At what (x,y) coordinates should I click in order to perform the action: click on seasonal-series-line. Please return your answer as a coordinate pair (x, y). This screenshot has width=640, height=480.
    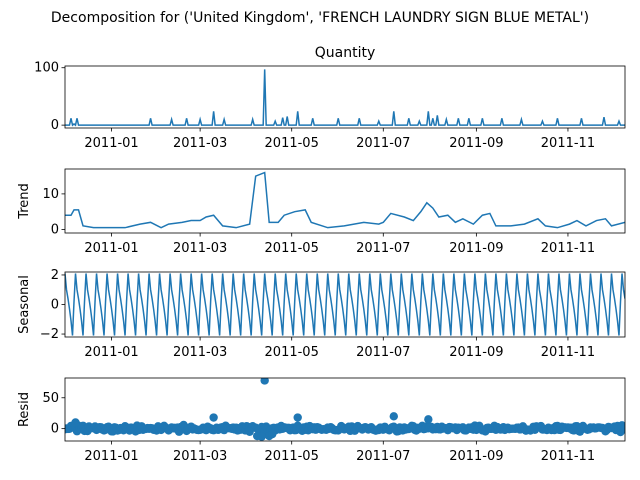
    Looking at the image, I should click on (345, 304).